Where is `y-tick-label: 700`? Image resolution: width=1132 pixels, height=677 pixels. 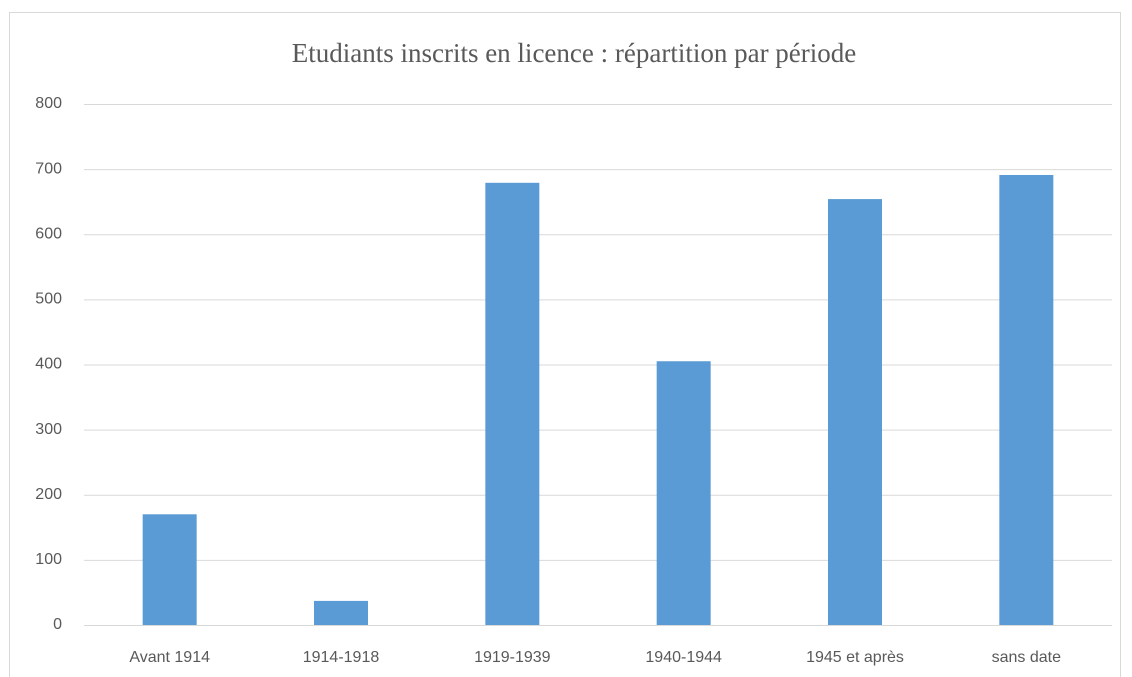 y-tick-label: 700 is located at coordinates (48, 168).